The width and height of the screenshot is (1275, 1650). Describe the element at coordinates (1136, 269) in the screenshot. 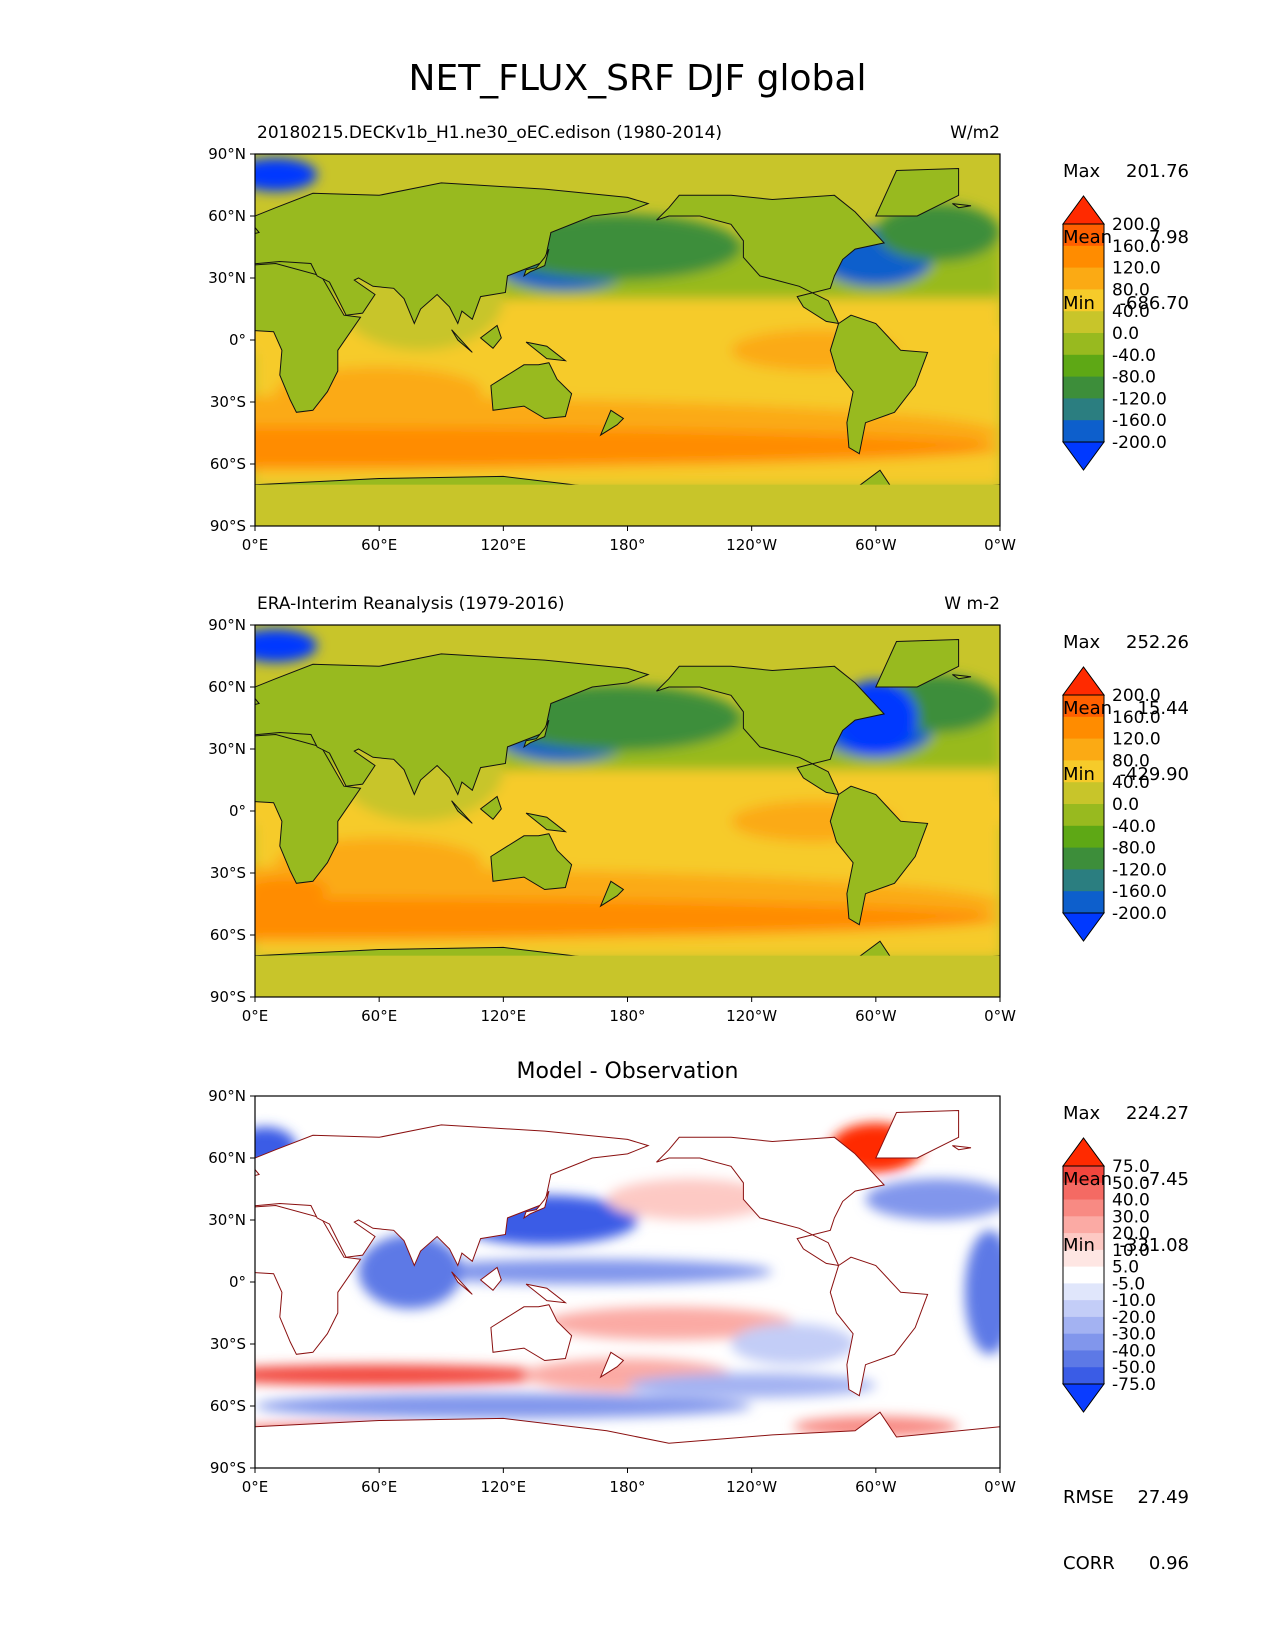

I see `colorbar-label: 120.0` at that location.